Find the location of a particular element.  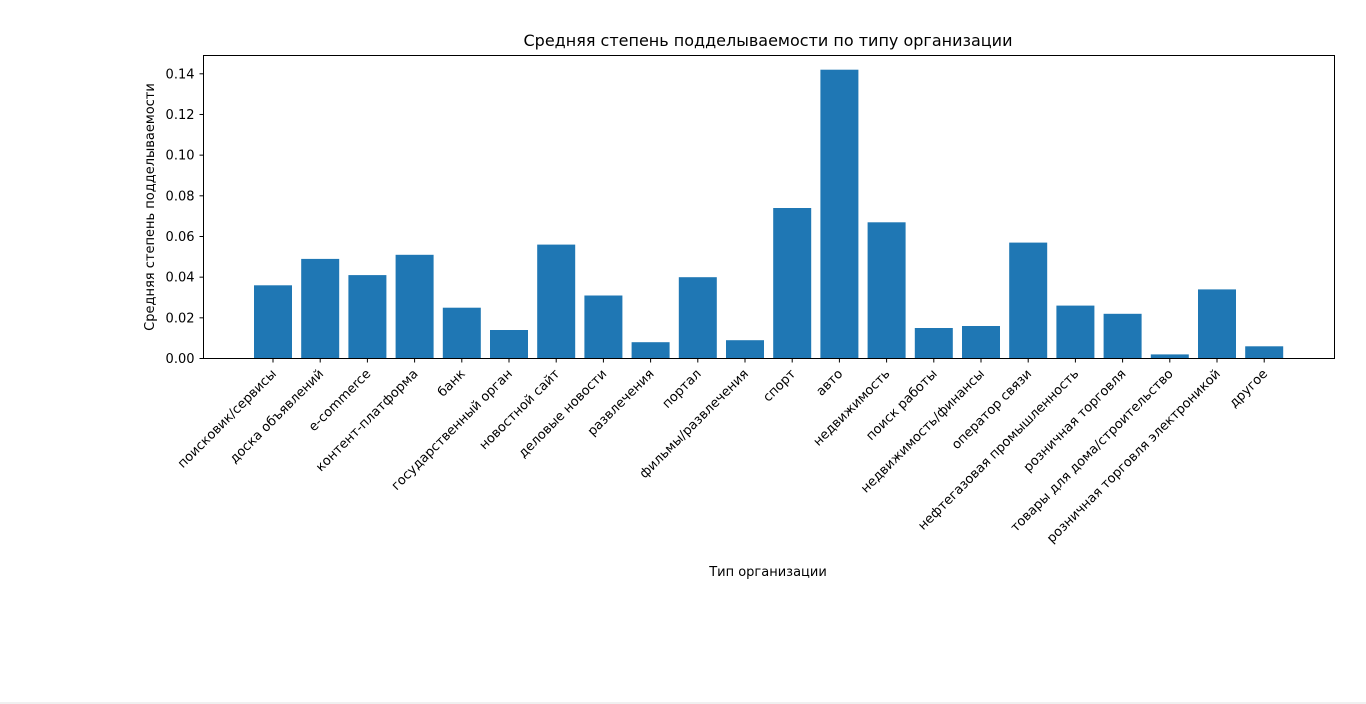

x-tick-label: оператор связи is located at coordinates (992, 410).